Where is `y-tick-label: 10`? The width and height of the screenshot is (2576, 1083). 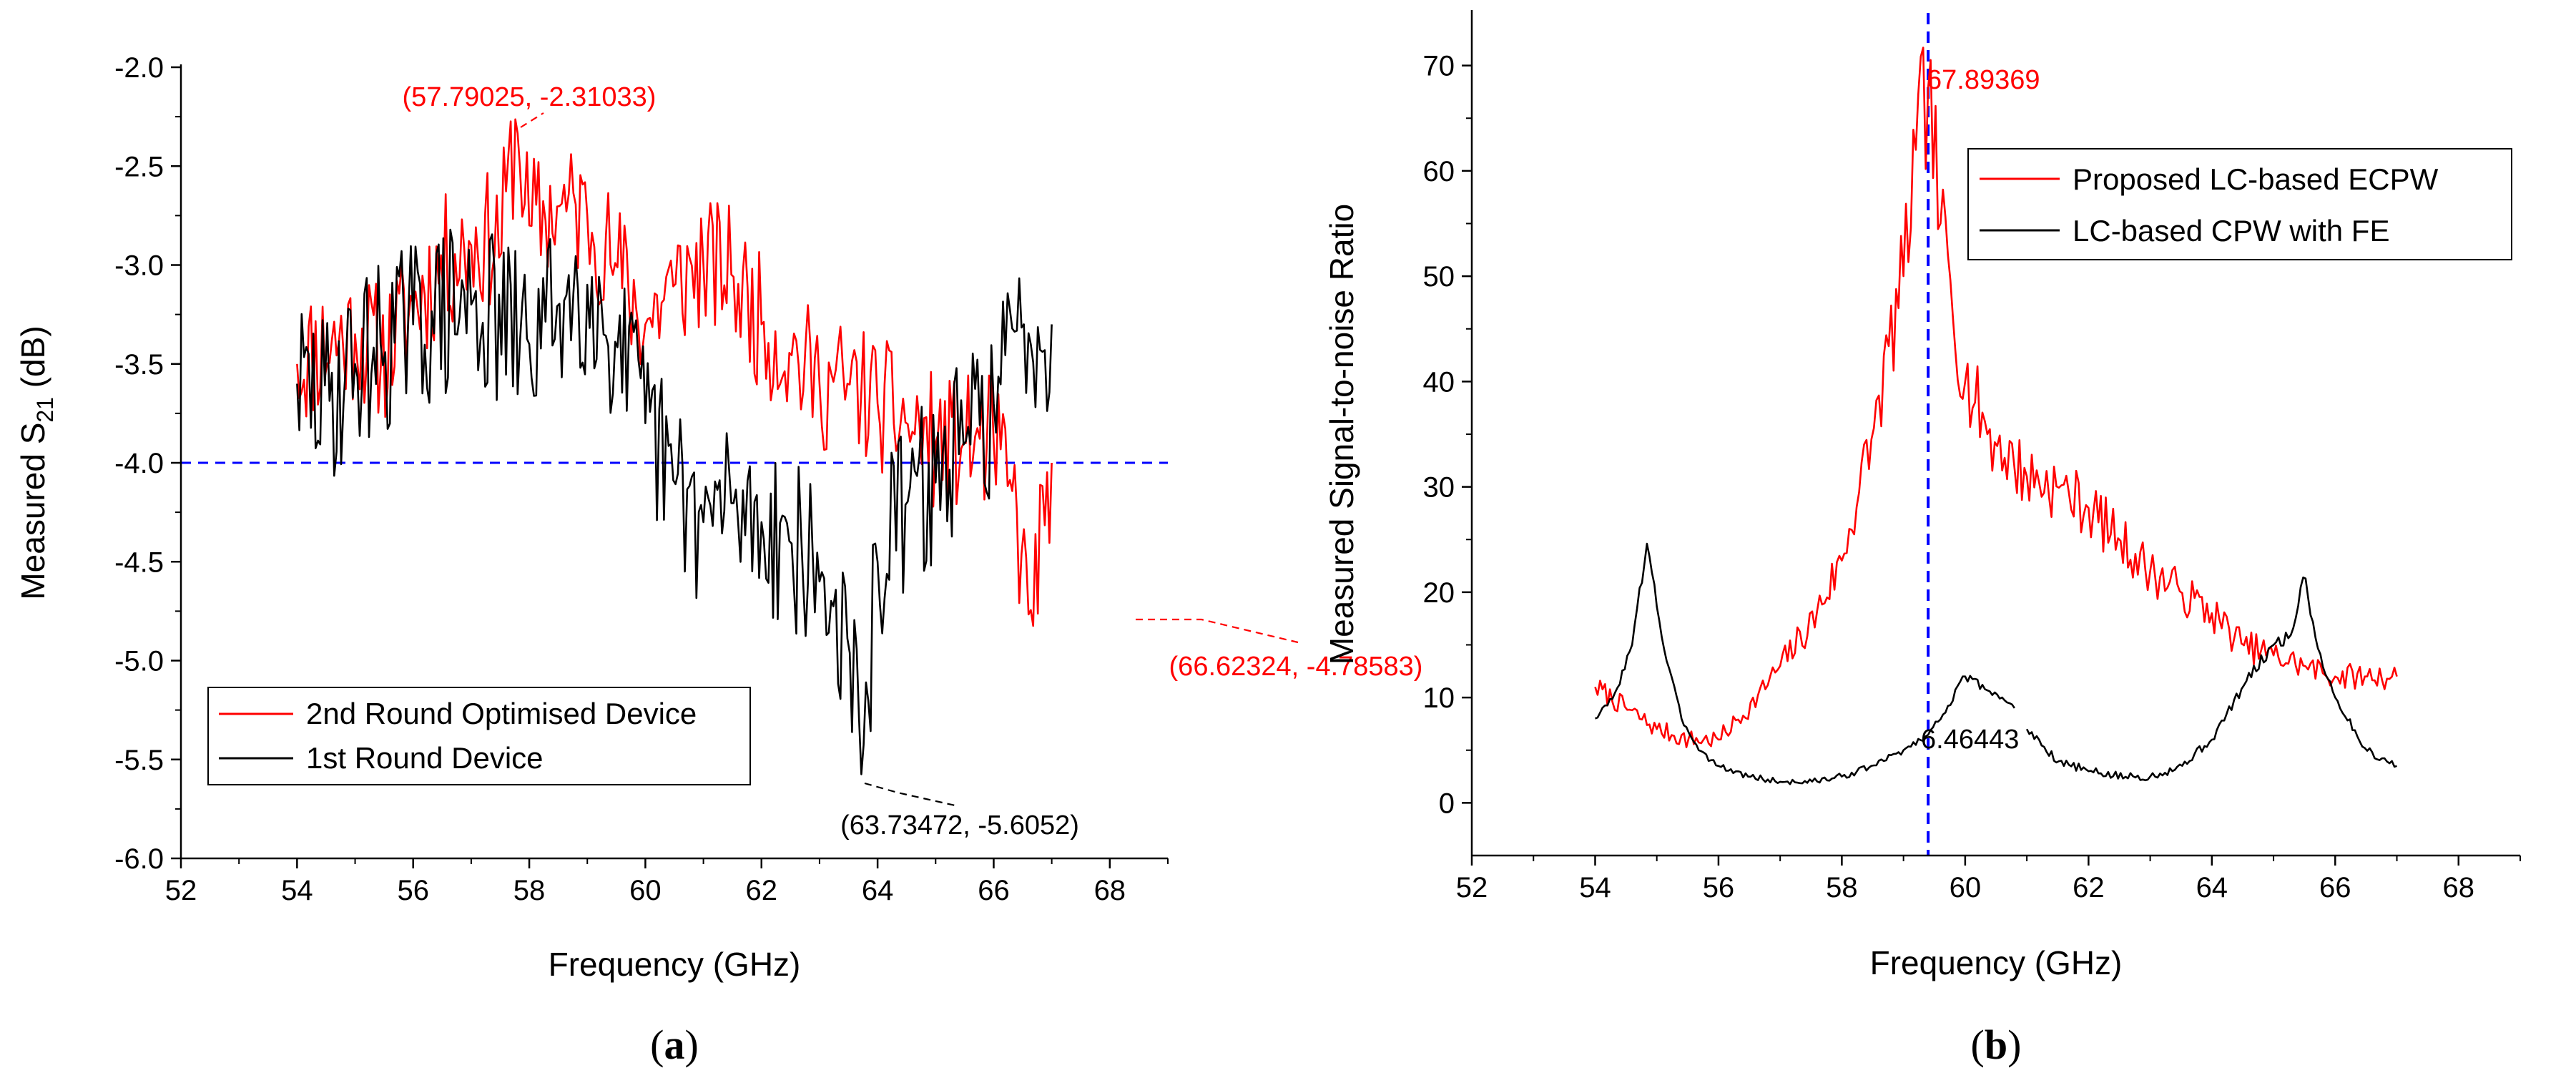
y-tick-label: 10 is located at coordinates (1439, 698).